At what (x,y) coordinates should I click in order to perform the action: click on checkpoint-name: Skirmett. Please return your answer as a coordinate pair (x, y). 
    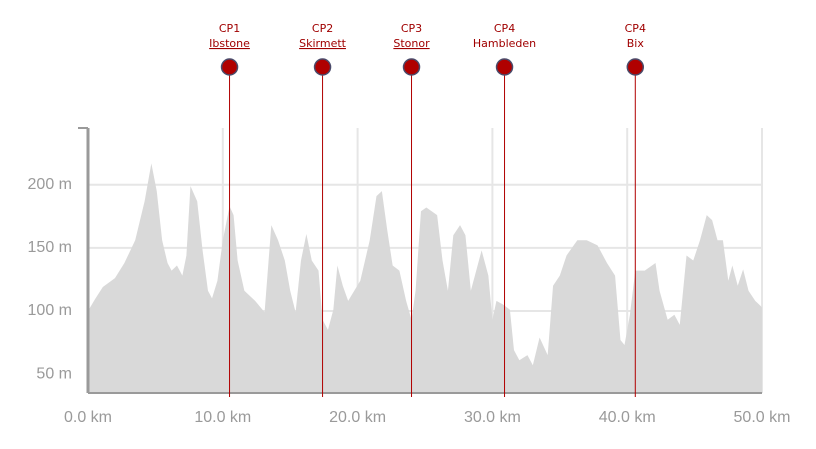
    Looking at the image, I should click on (323, 43).